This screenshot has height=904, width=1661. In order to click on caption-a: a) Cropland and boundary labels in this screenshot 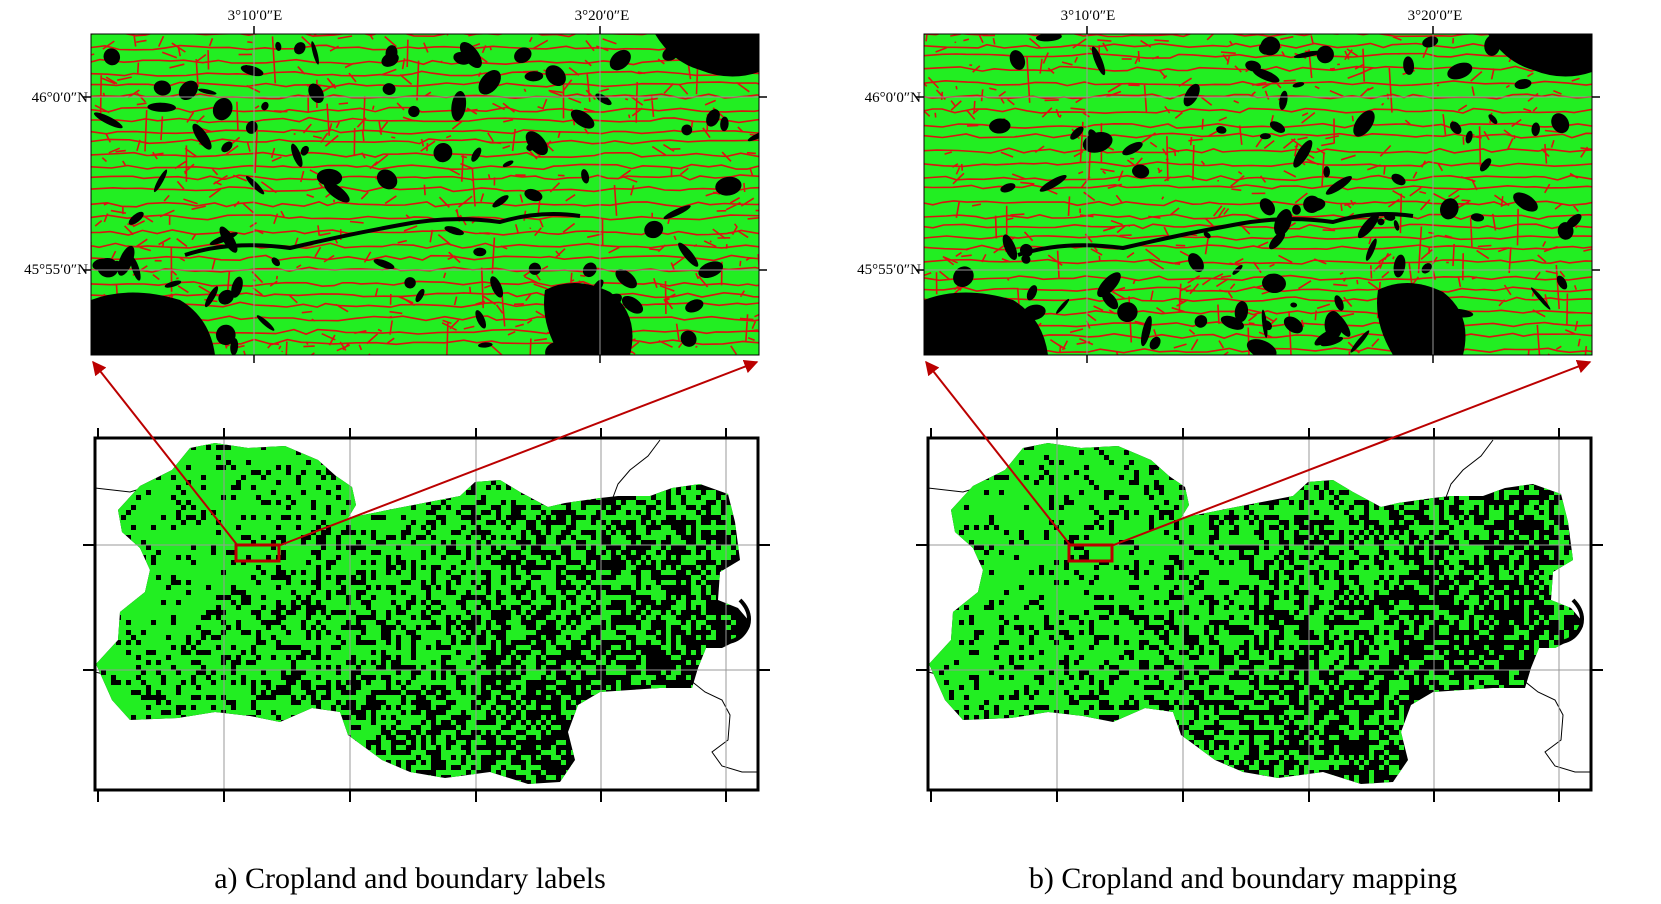, I will do `click(410, 878)`.